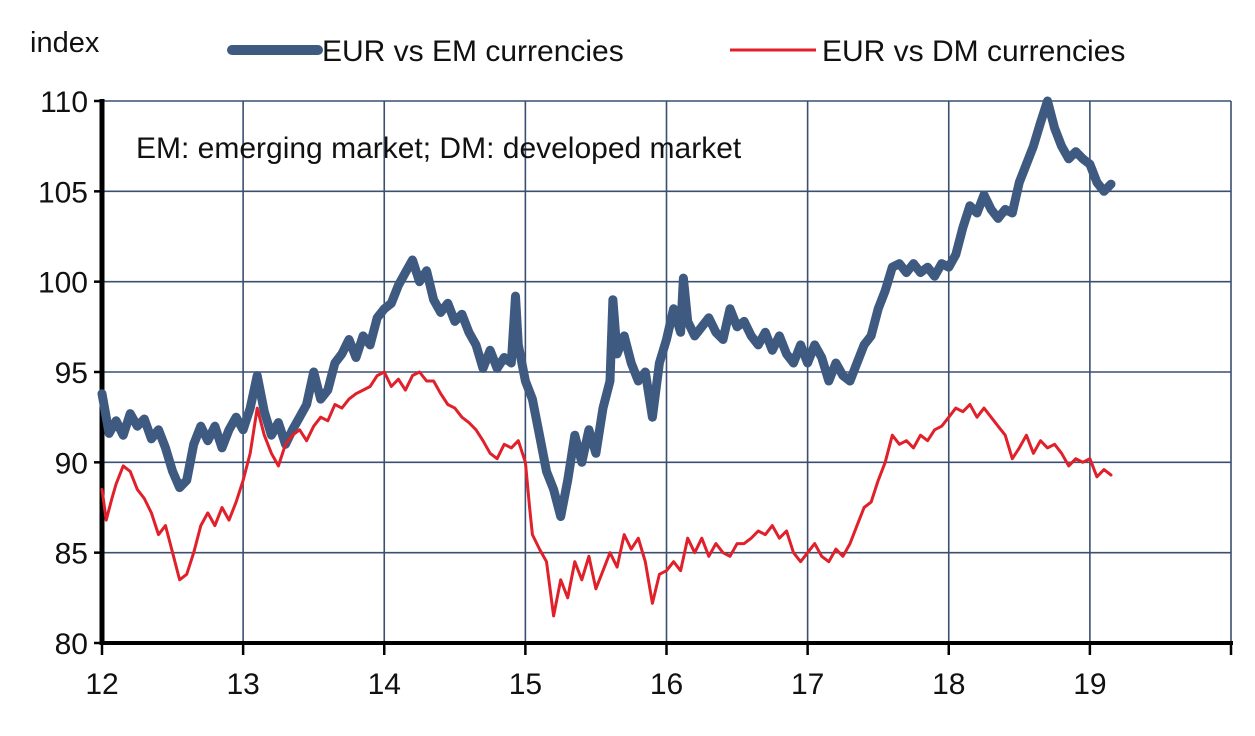  What do you see at coordinates (1089, 684) in the screenshot?
I see `x-tick-label: 19` at bounding box center [1089, 684].